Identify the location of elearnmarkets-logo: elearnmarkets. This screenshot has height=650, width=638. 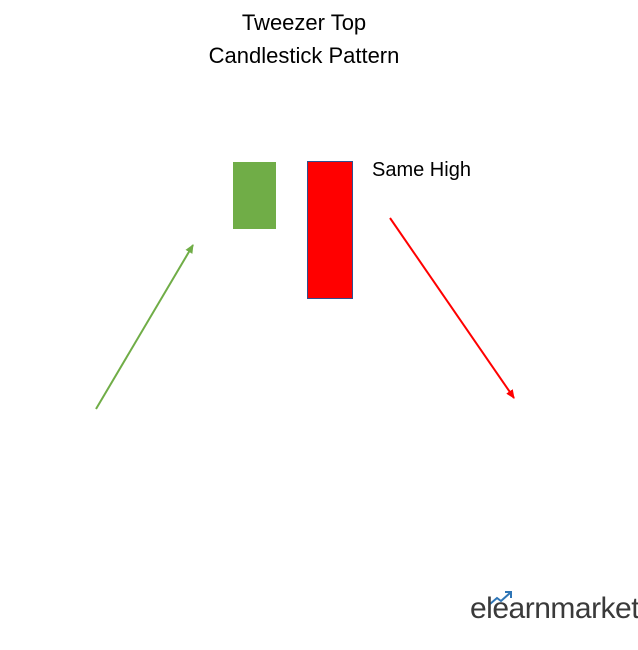
(554, 608).